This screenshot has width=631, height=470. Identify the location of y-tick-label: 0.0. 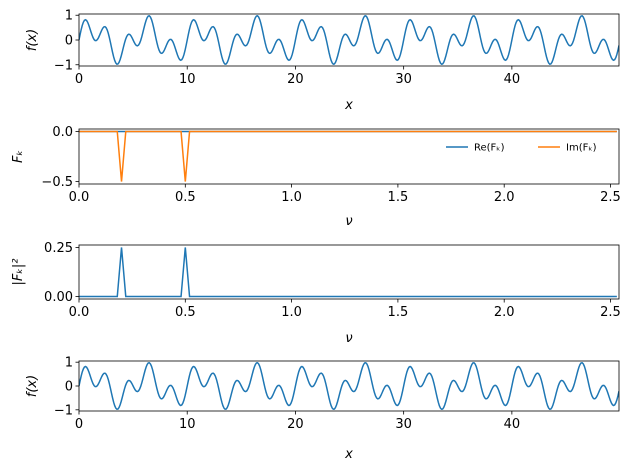
(62, 132).